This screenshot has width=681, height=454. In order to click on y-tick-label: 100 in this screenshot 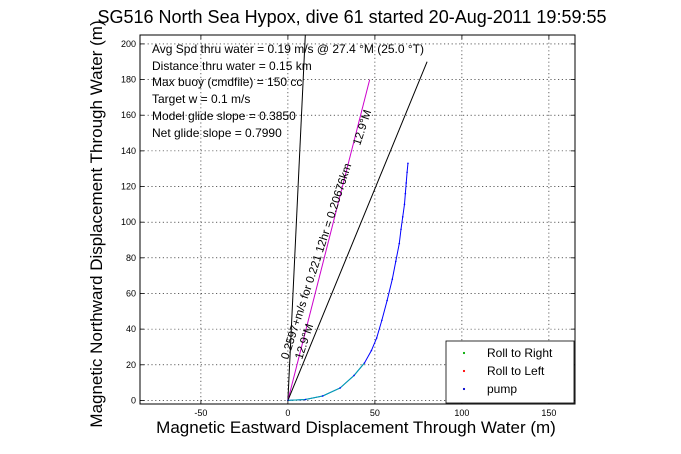, I will do `click(128, 222)`.